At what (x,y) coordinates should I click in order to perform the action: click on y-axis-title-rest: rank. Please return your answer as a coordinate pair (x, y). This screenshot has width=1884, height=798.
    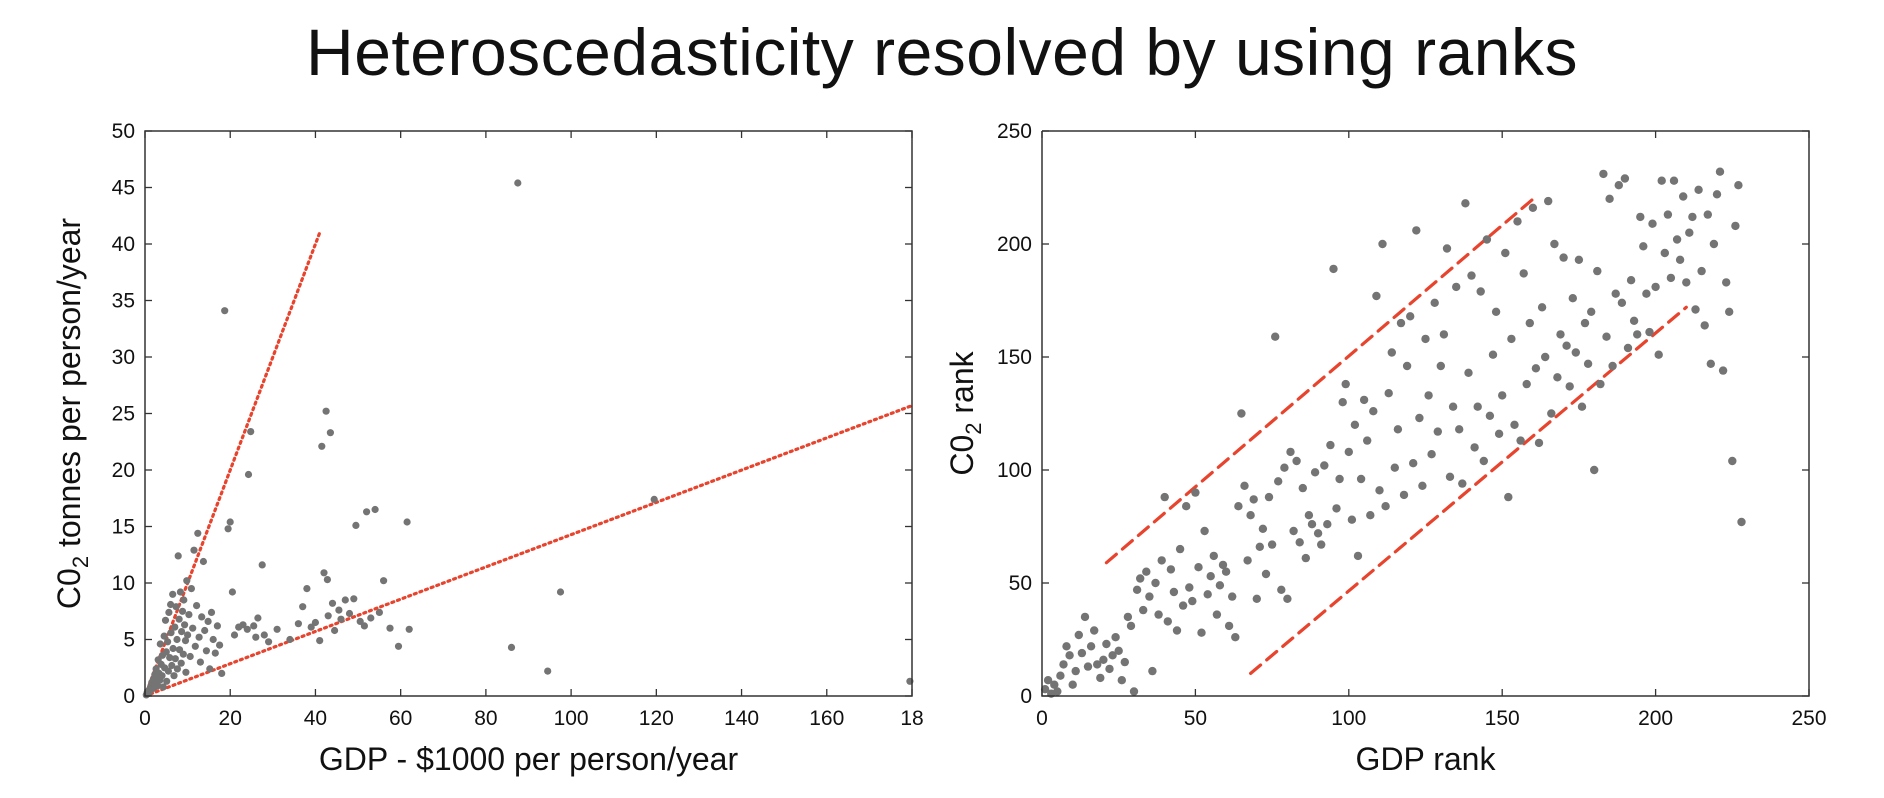
    Looking at the image, I should click on (962, 386).